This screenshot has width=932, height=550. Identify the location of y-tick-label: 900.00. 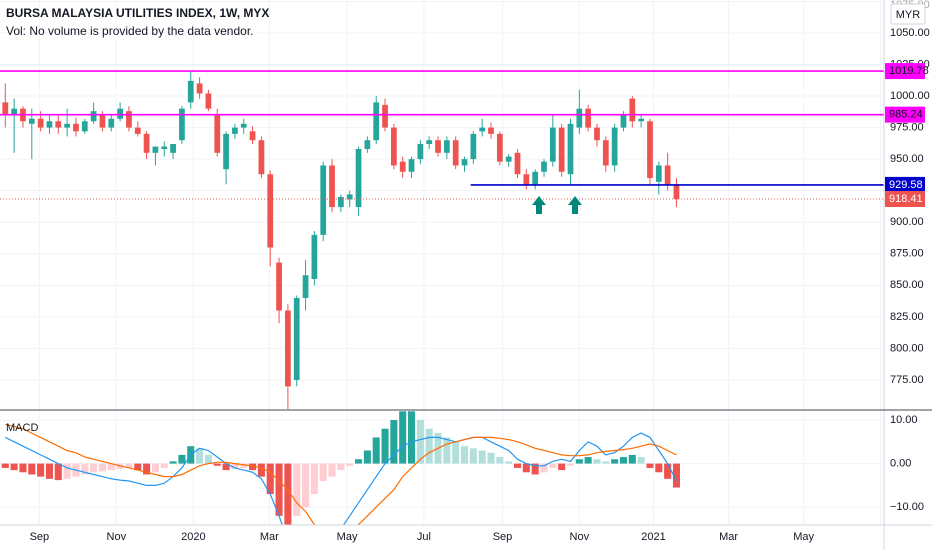
(907, 222).